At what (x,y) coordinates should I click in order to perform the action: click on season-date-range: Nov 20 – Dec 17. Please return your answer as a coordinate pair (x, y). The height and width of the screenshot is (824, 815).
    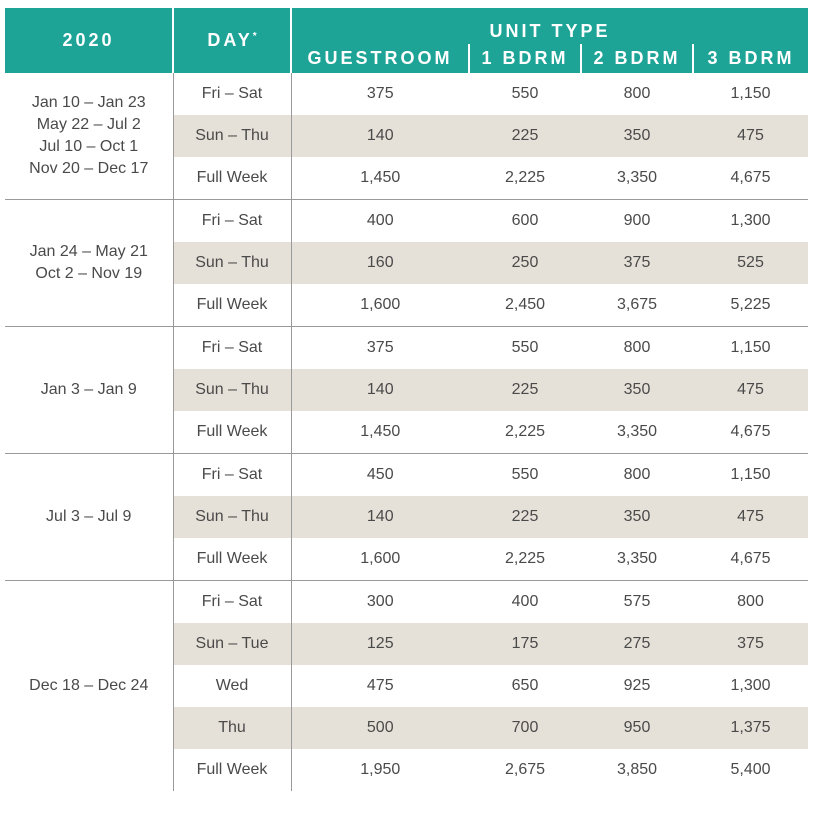
    Looking at the image, I should click on (89, 168).